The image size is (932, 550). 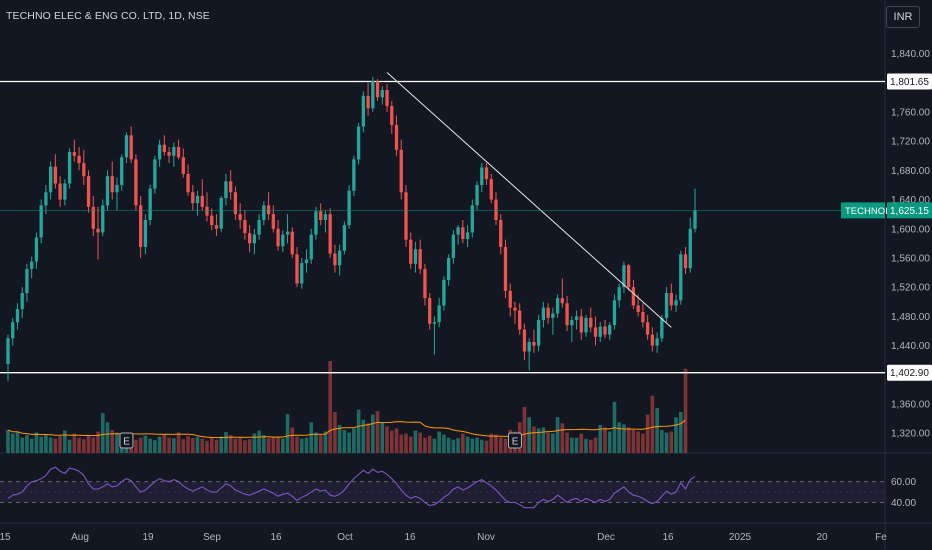 I want to click on y-tick-label: 1,680.00, so click(x=910, y=171).